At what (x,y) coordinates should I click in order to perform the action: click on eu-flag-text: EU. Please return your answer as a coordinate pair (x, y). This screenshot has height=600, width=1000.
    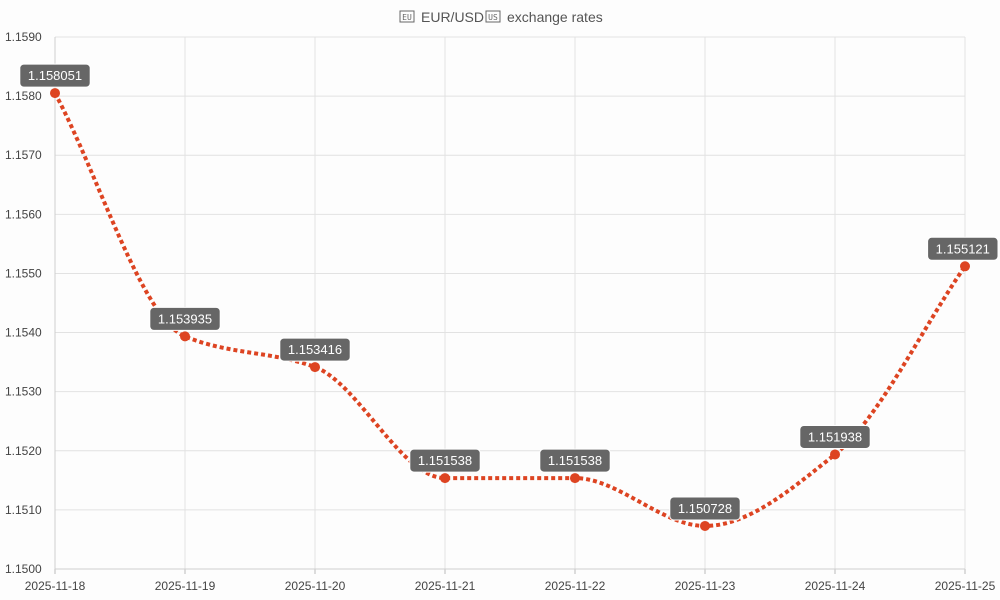
    Looking at the image, I should click on (407, 17).